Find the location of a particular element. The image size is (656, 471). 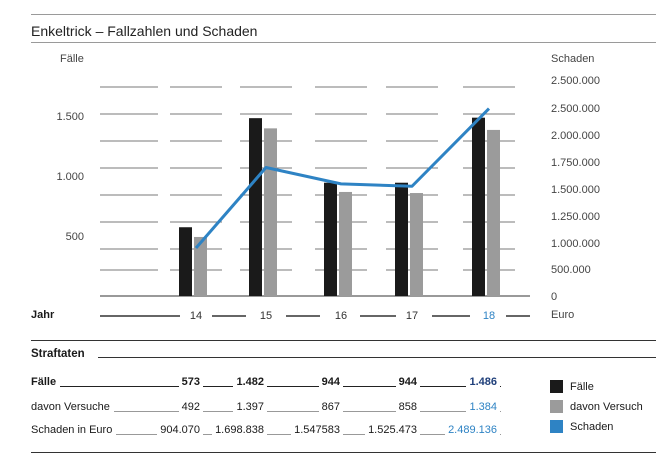

y-right-tick-label: 2.000.000 is located at coordinates (575, 136).